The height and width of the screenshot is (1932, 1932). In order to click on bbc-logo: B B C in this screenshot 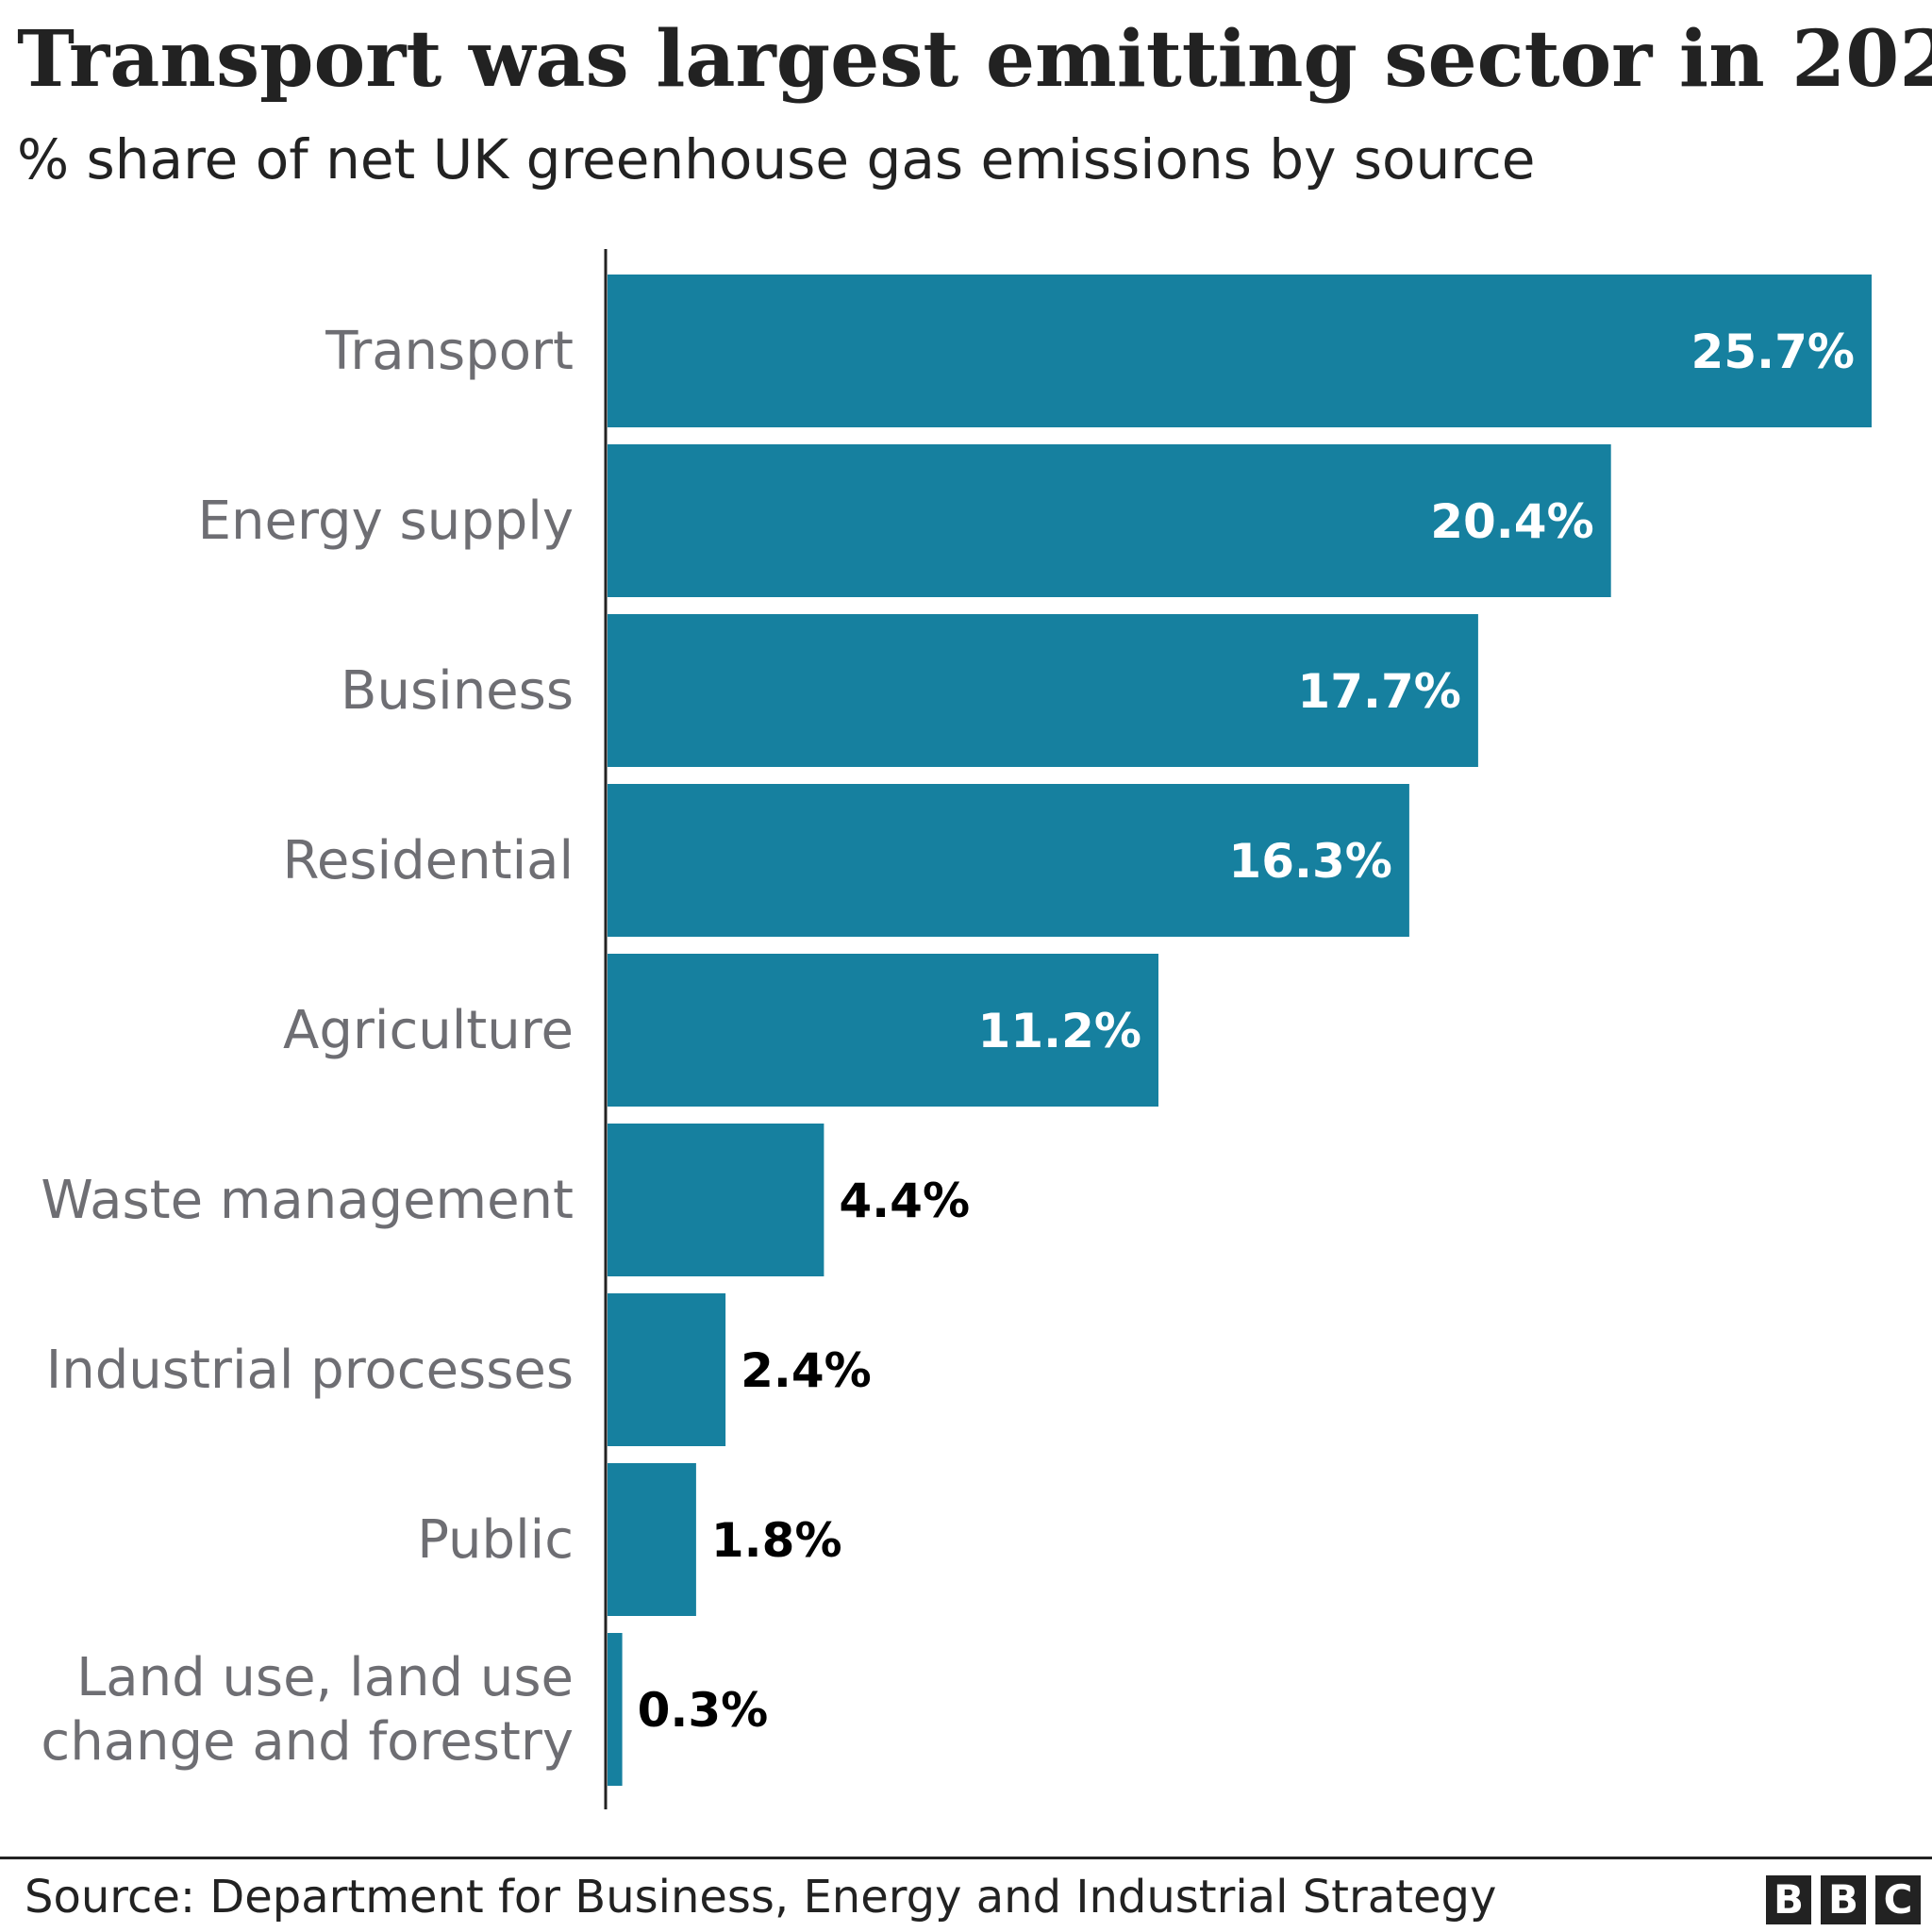, I will do `click(1844, 1900)`.